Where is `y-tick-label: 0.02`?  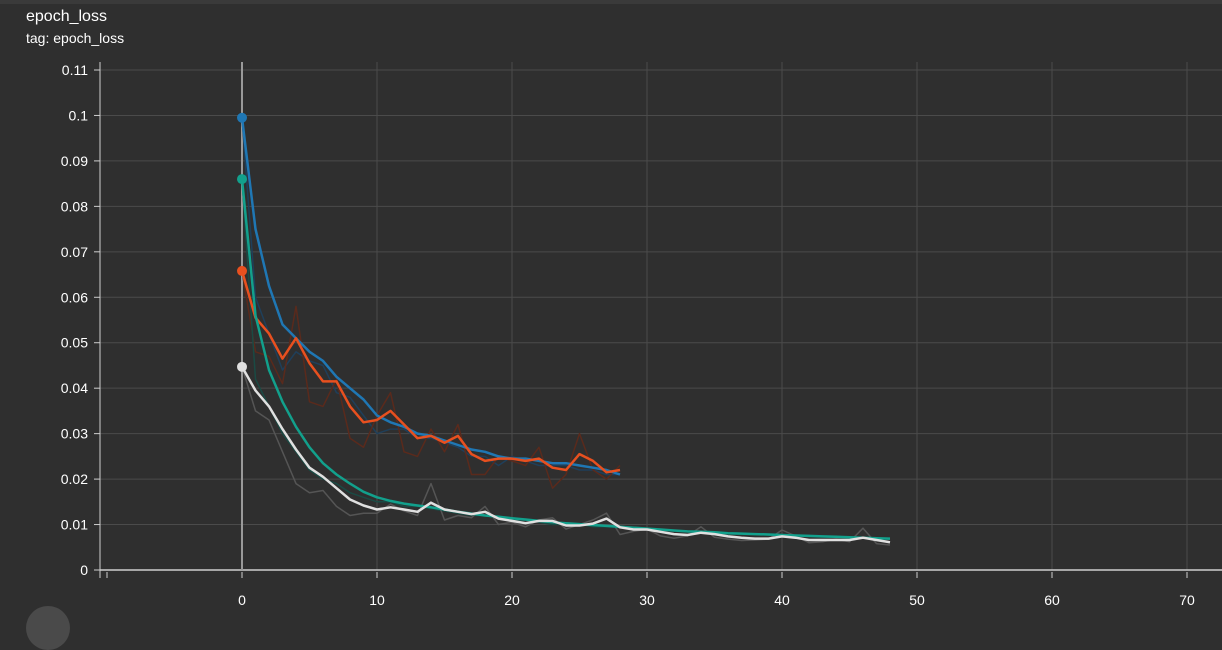
y-tick-label: 0.02 is located at coordinates (74, 479).